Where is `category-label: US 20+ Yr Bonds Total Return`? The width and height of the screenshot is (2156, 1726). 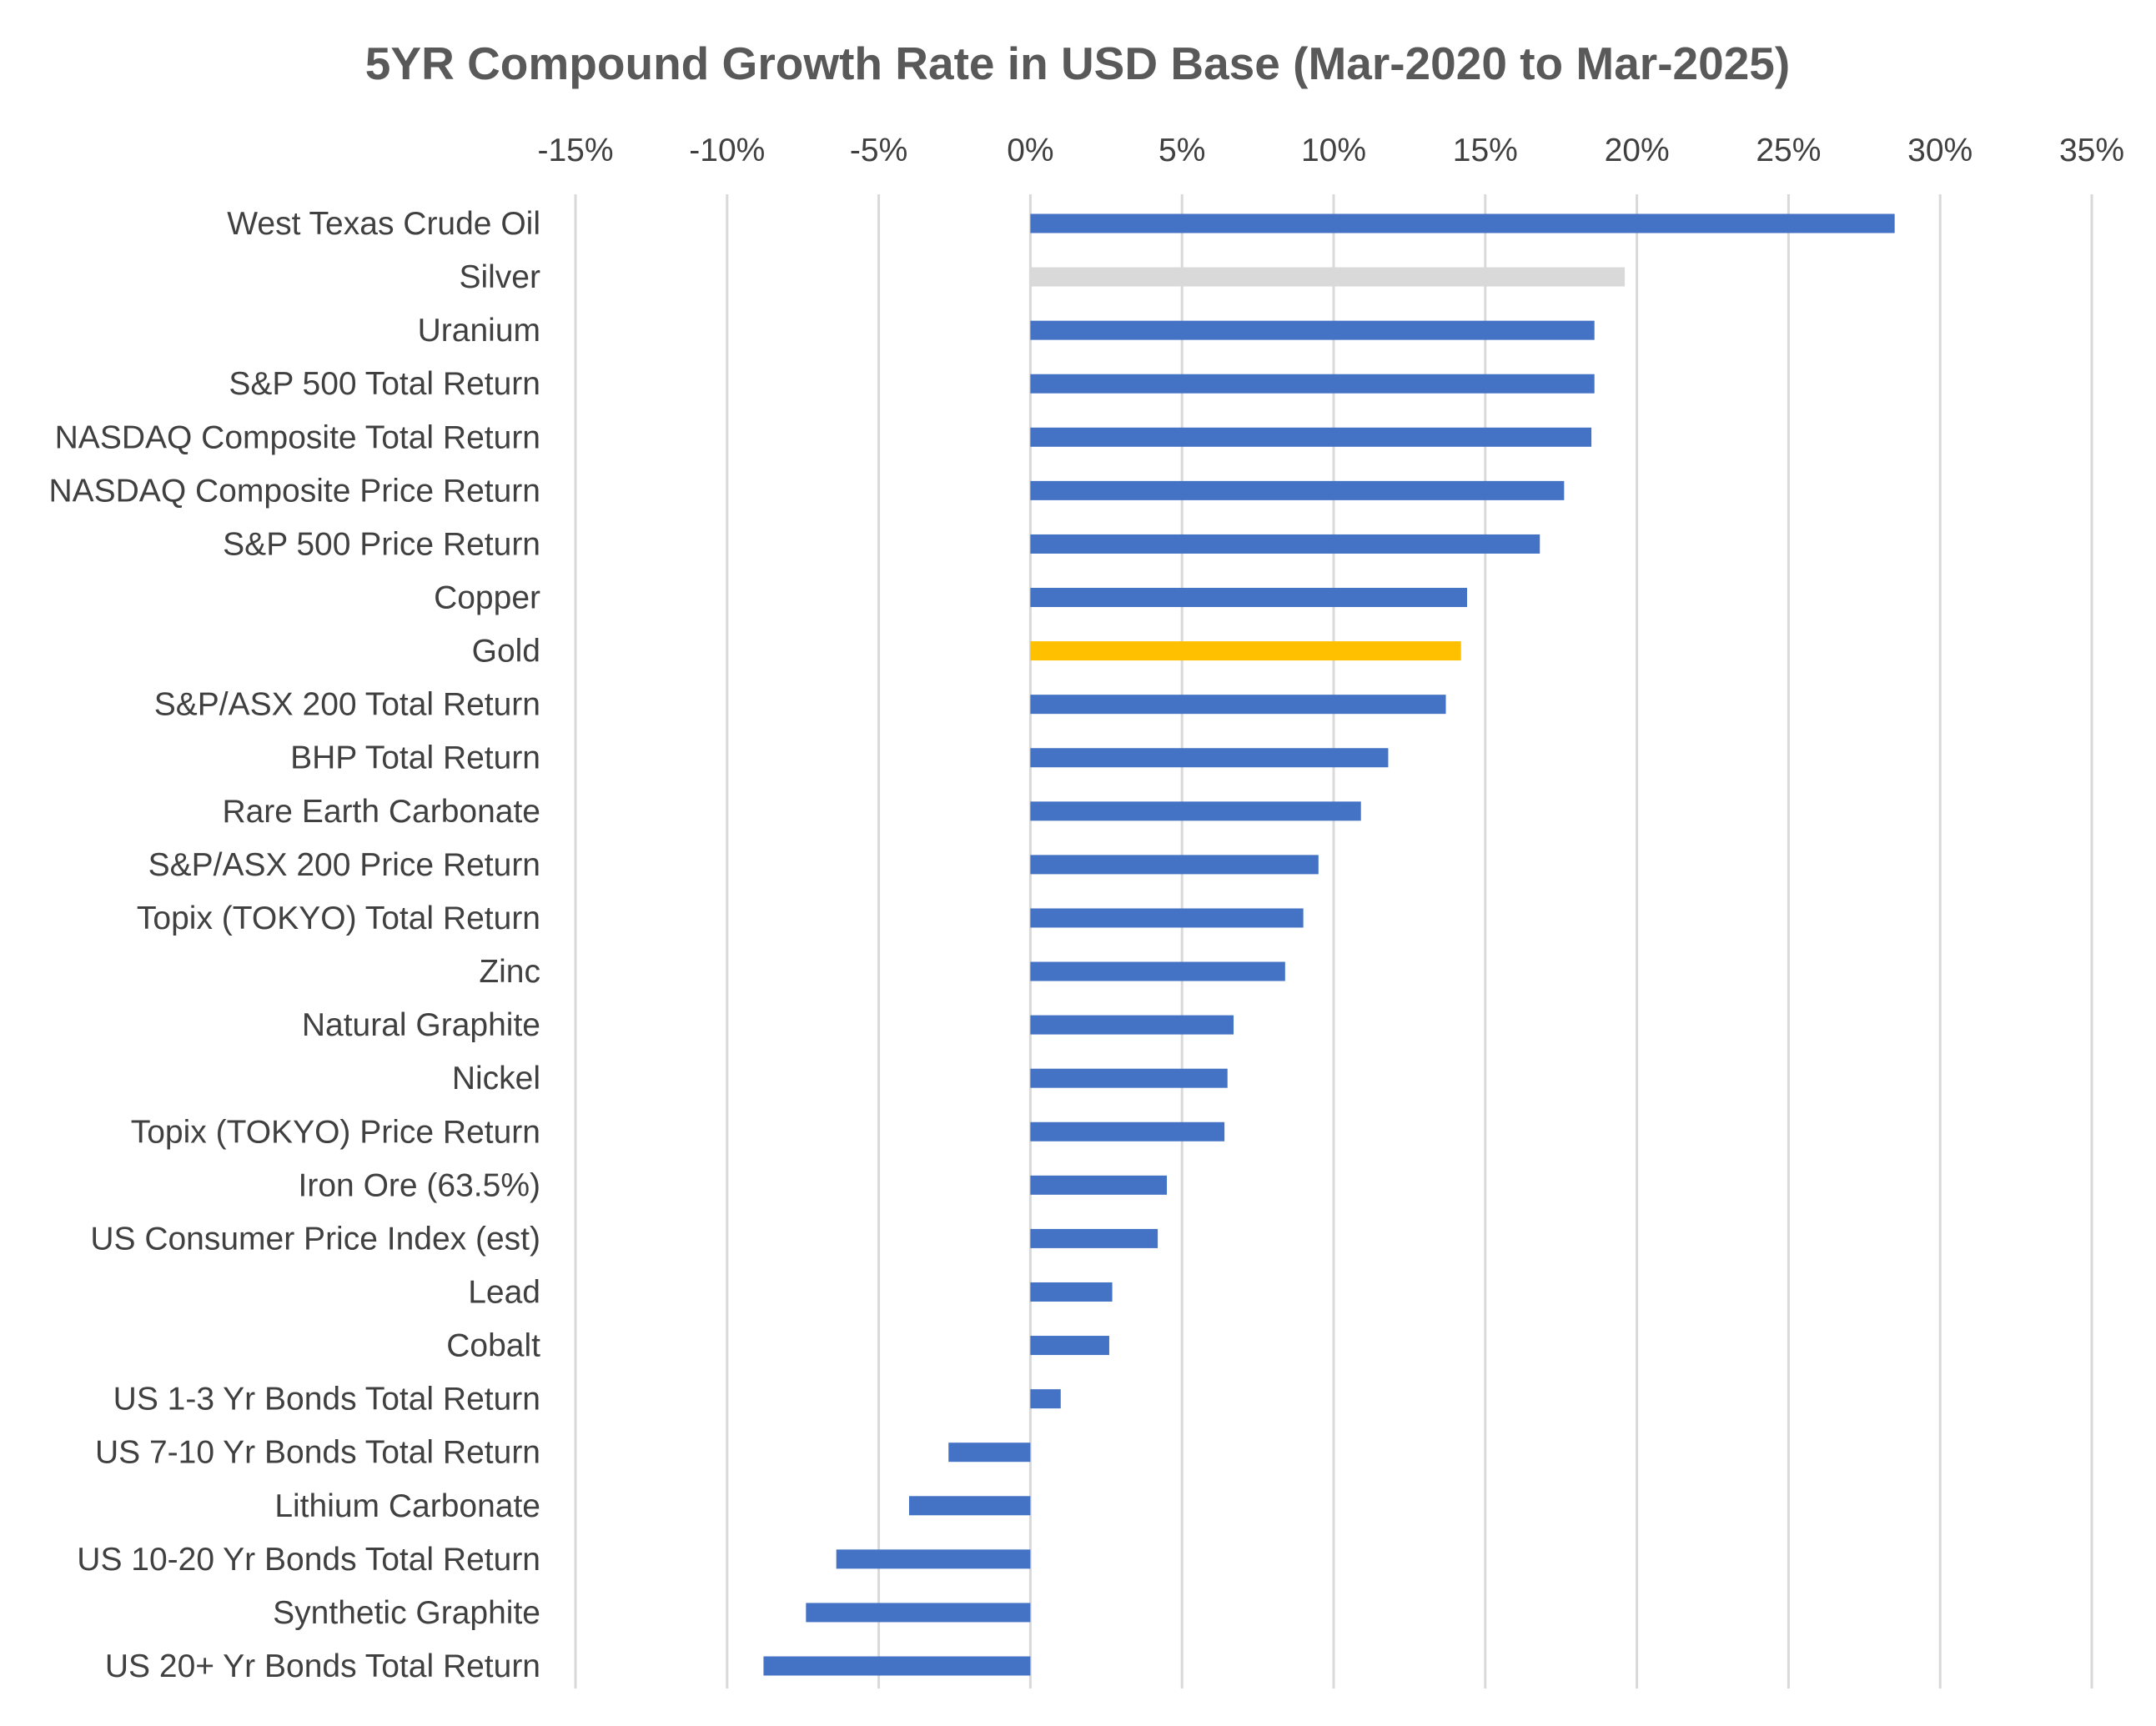 category-label: US 20+ Yr Bonds Total Return is located at coordinates (322, 1666).